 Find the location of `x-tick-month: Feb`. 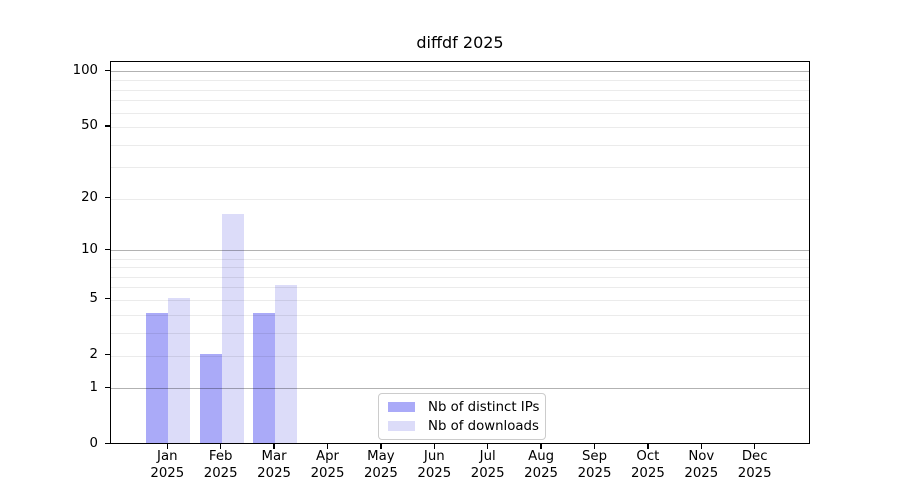

x-tick-month: Feb is located at coordinates (220, 456).